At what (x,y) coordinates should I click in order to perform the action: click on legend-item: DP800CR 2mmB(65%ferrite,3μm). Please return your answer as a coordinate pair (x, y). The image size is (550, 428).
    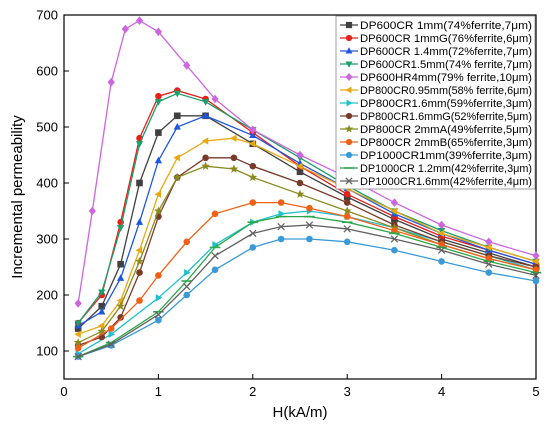
    Looking at the image, I should click on (436, 143).